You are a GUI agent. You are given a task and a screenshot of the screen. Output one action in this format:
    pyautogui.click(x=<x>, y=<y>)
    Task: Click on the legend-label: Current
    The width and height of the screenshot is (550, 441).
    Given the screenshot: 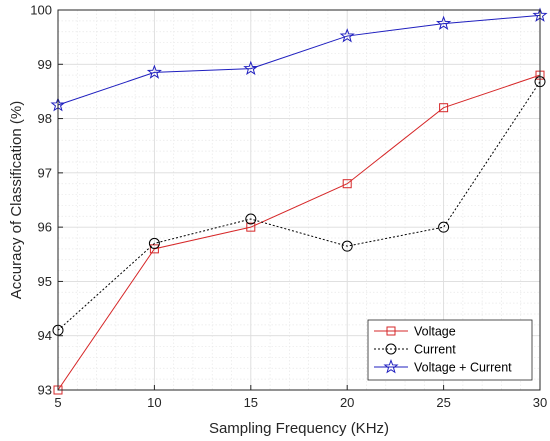 What is the action you would take?
    pyautogui.click(x=435, y=350)
    